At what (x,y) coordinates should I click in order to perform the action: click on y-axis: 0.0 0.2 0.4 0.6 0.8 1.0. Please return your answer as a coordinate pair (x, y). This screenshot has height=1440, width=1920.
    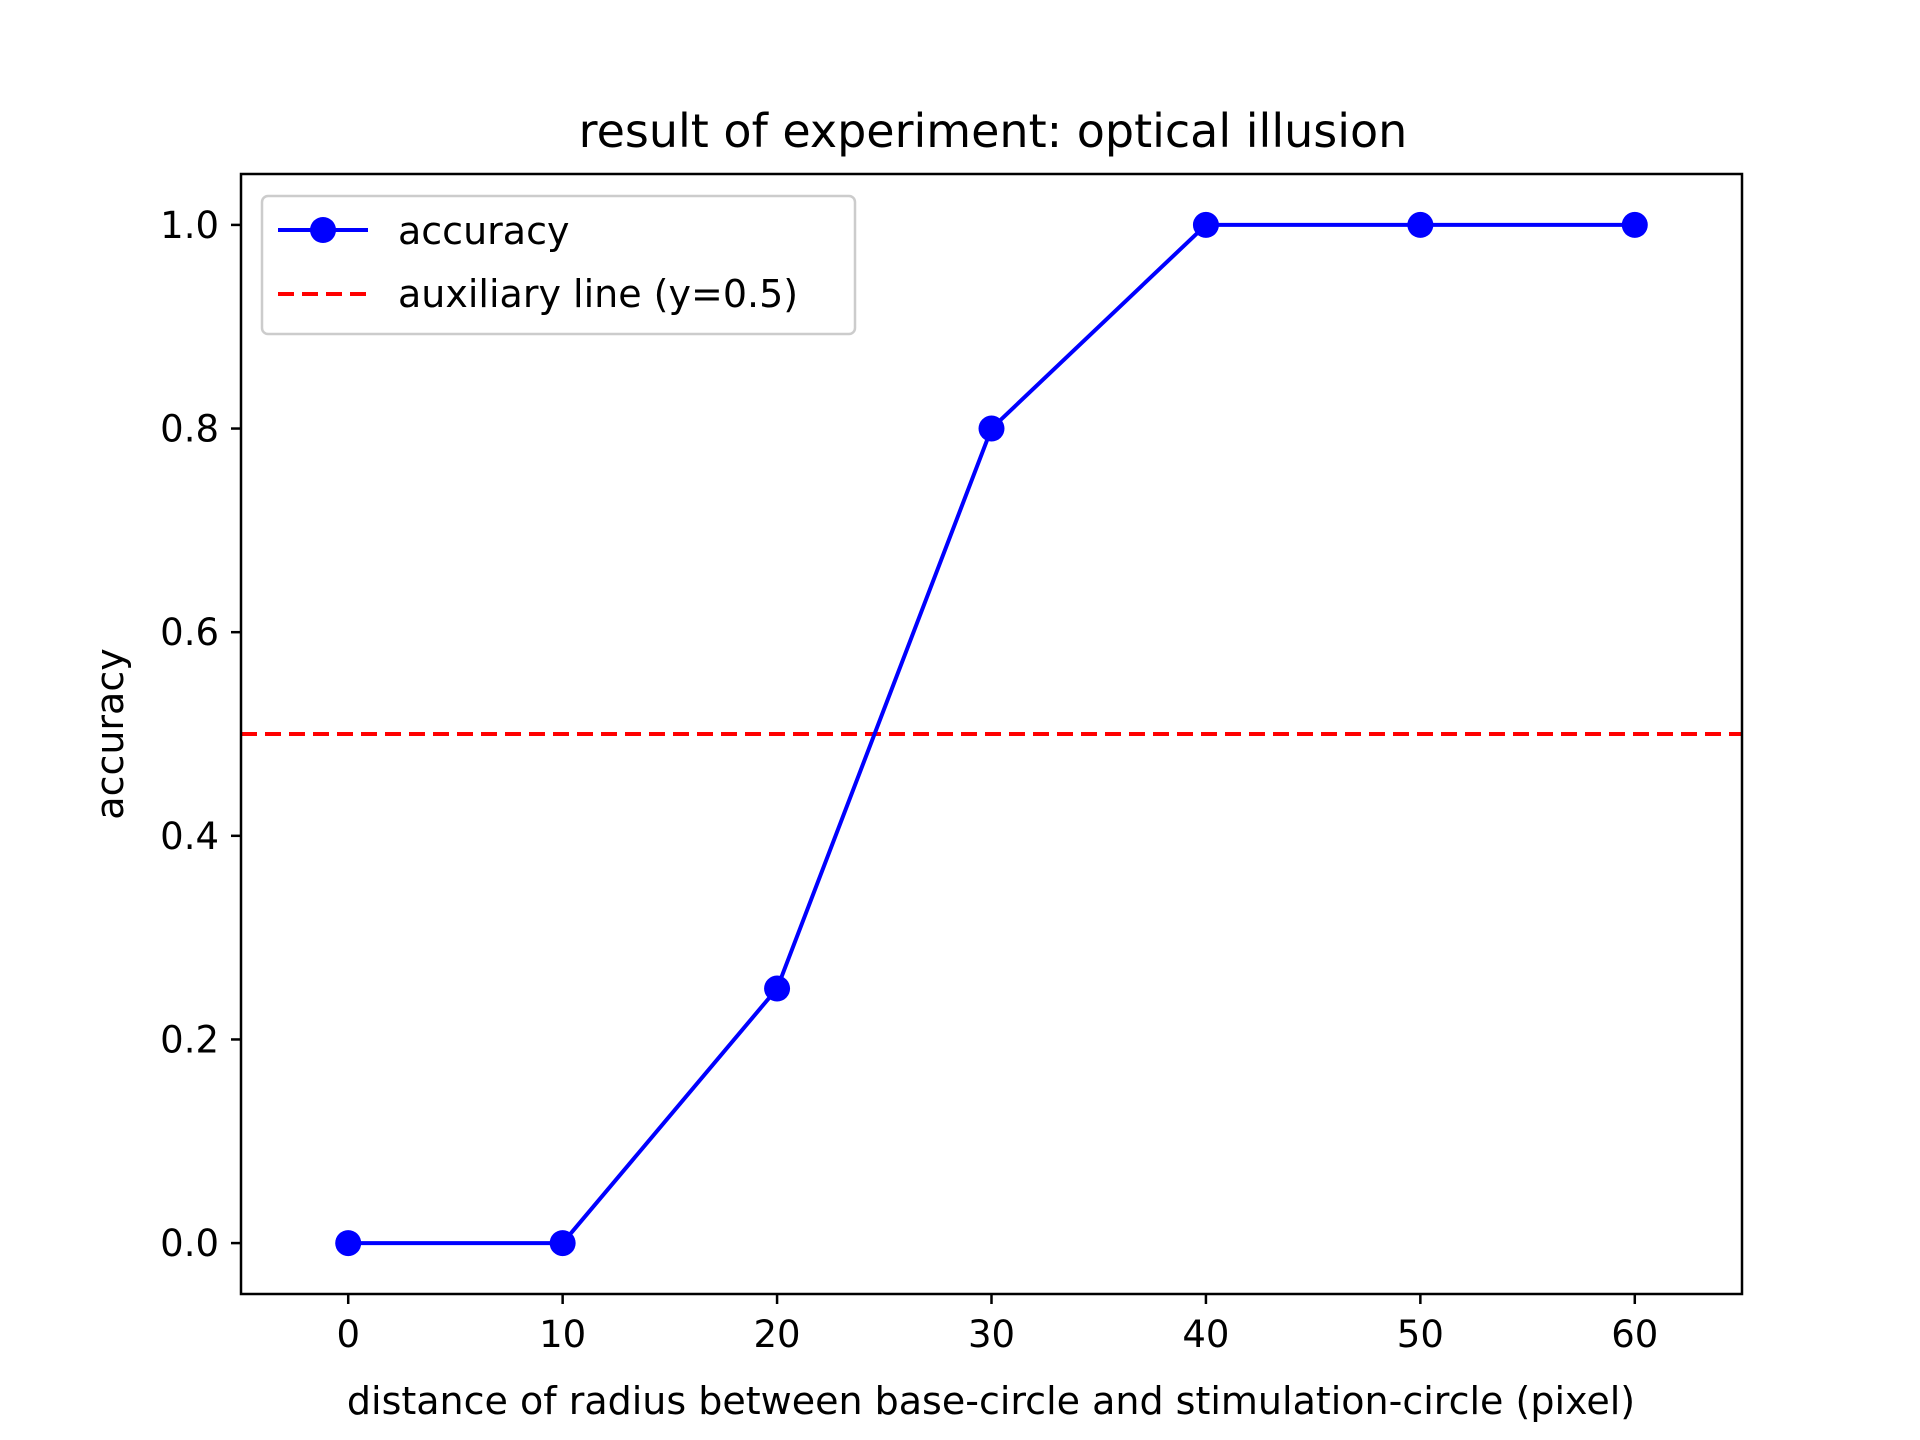
    Looking at the image, I should click on (200, 734).